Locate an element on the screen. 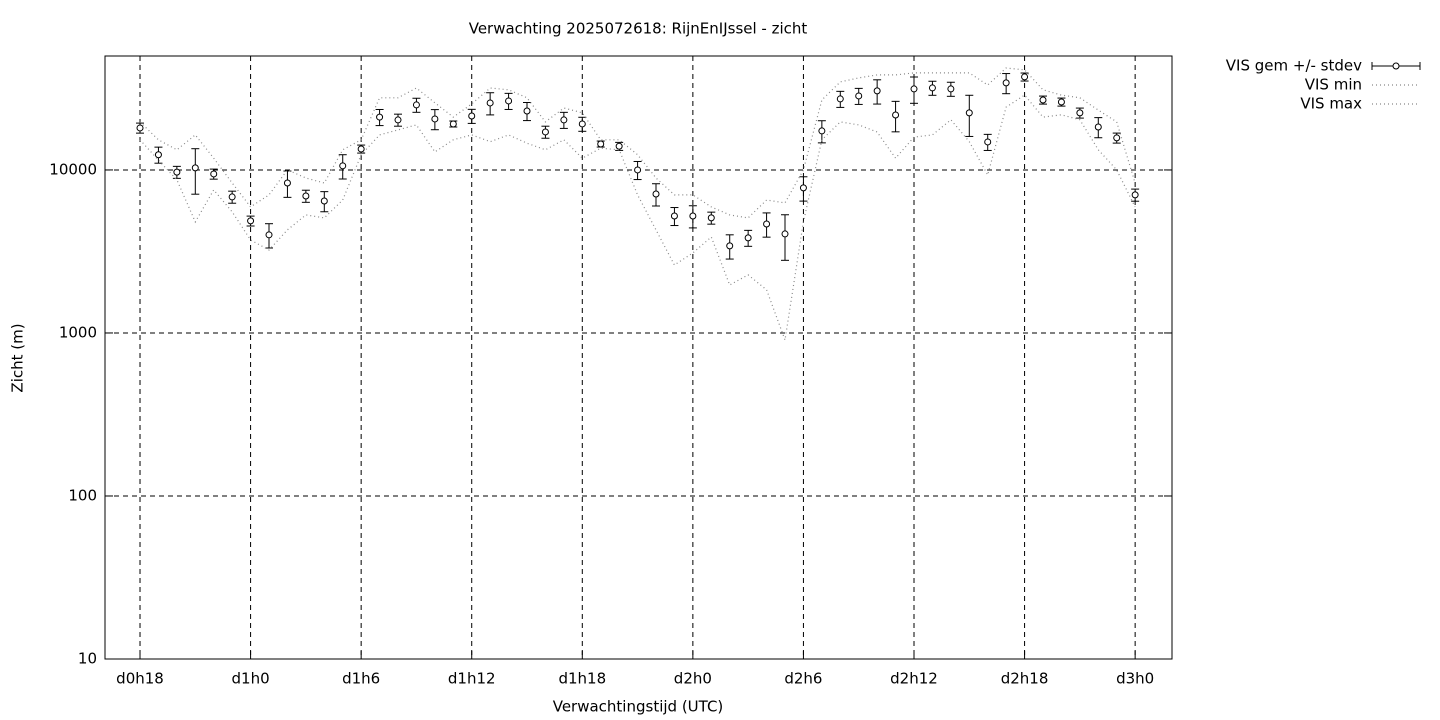 This screenshot has width=1440, height=720. x-tick-label: d2h12 is located at coordinates (914, 679).